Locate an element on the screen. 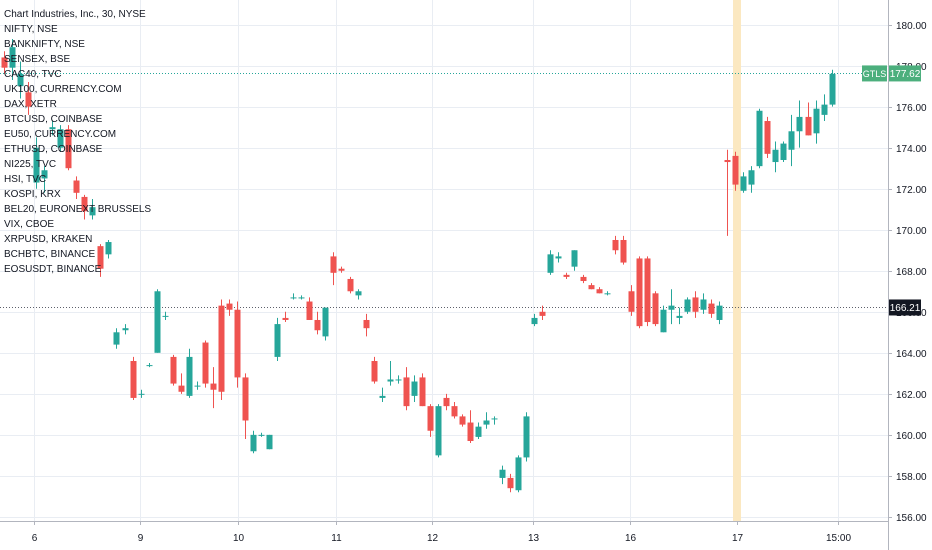  reference-price-badge is located at coordinates (905, 307).